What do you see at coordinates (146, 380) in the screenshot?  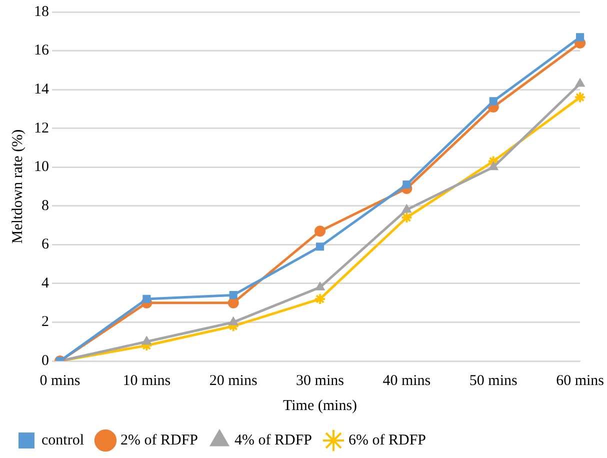 I see `x-tick-label: 10 mins` at bounding box center [146, 380].